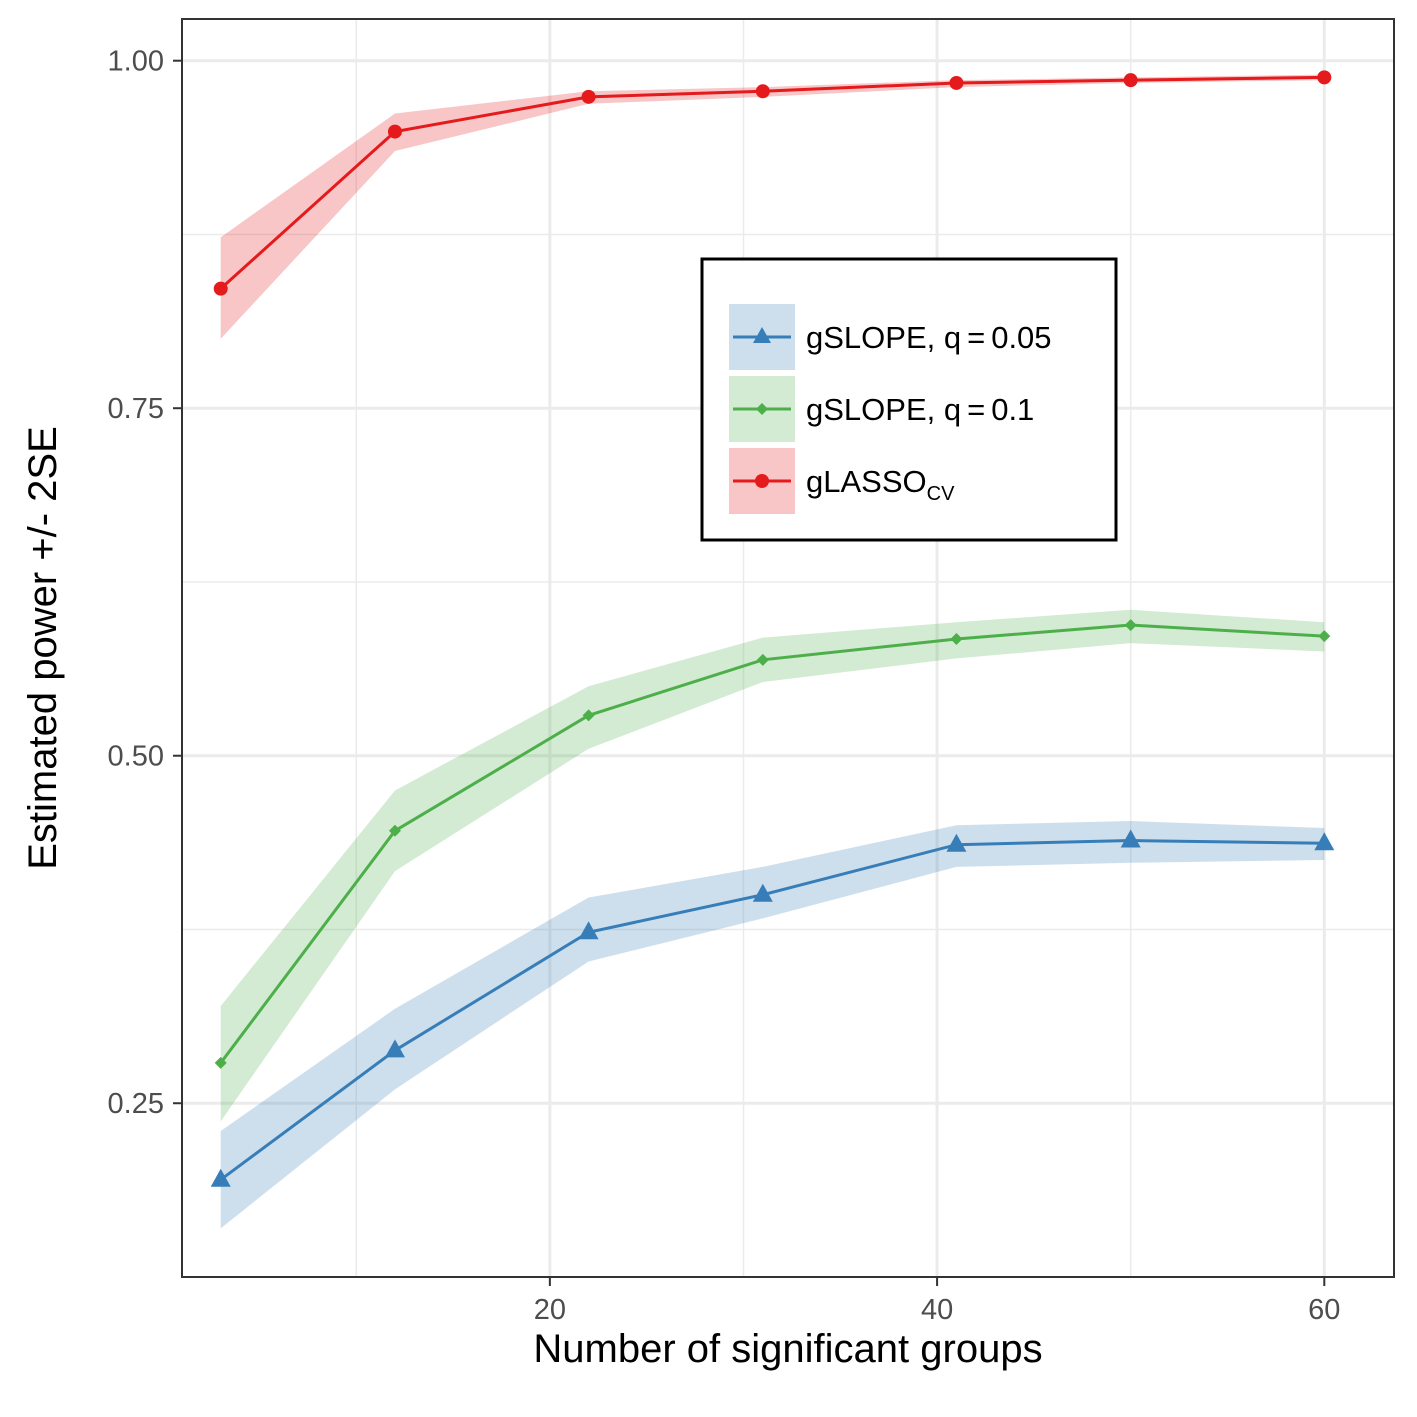 The image size is (1417, 1417). I want to click on legend-item-gslope-005: gSLOPE, q = 0.05, so click(890, 337).